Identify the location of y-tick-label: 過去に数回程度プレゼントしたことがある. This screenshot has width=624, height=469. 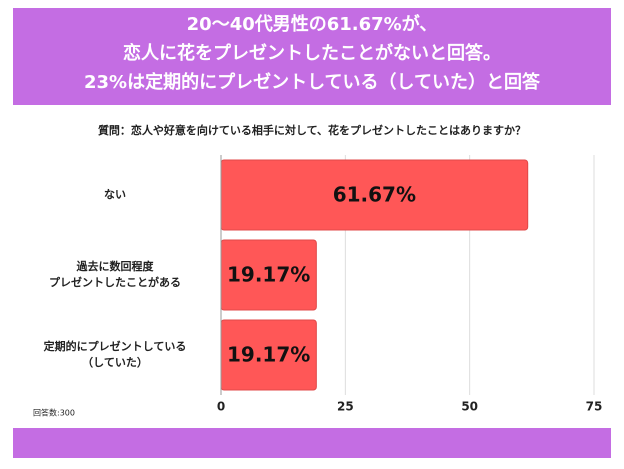
(115, 274).